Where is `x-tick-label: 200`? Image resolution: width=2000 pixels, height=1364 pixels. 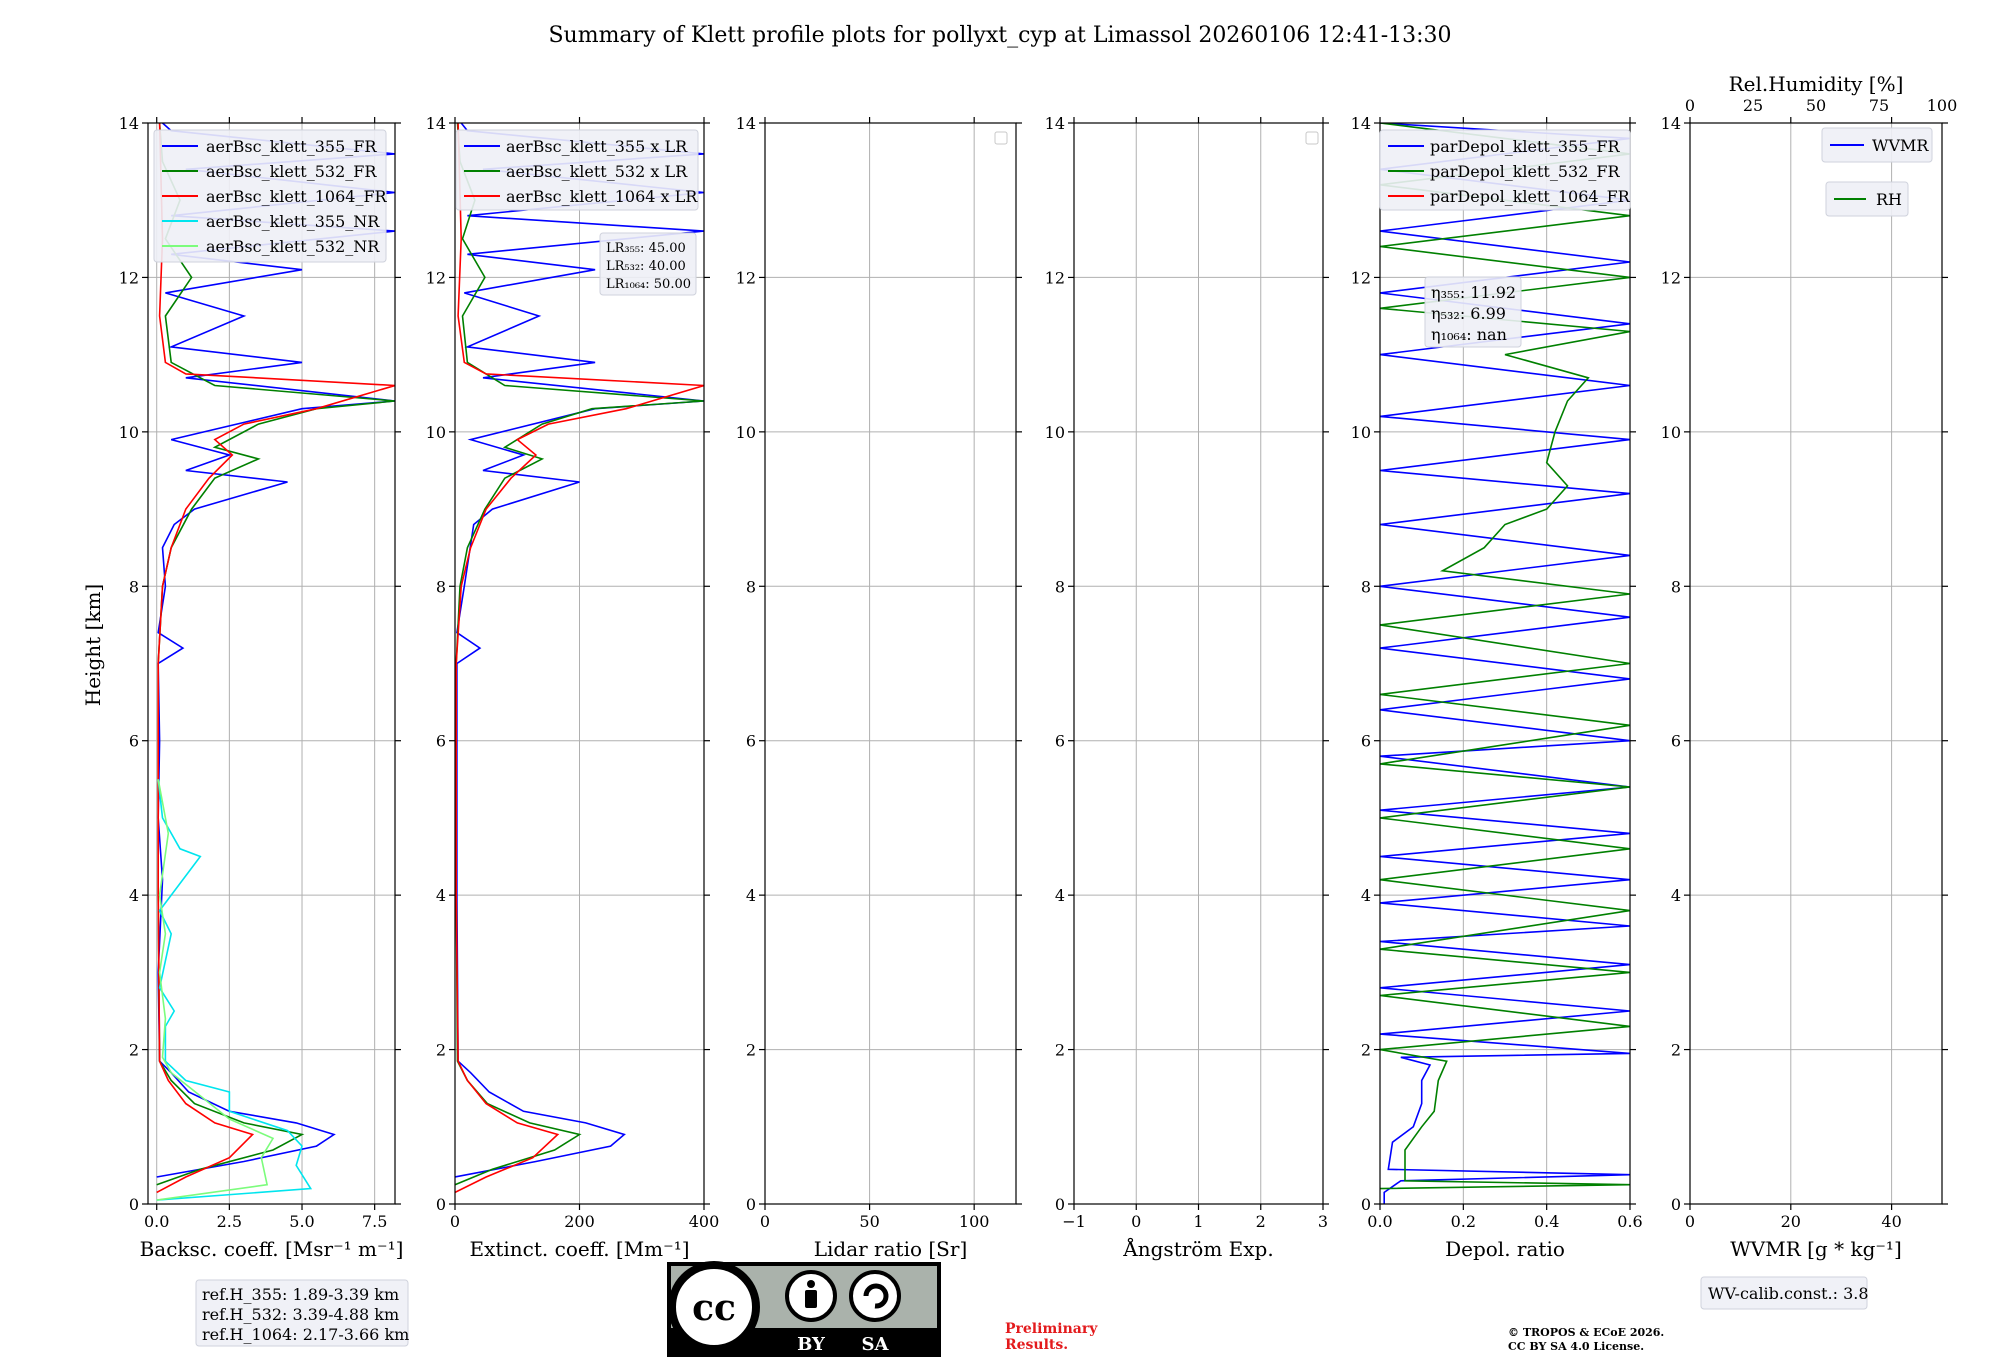 x-tick-label: 200 is located at coordinates (579, 1221).